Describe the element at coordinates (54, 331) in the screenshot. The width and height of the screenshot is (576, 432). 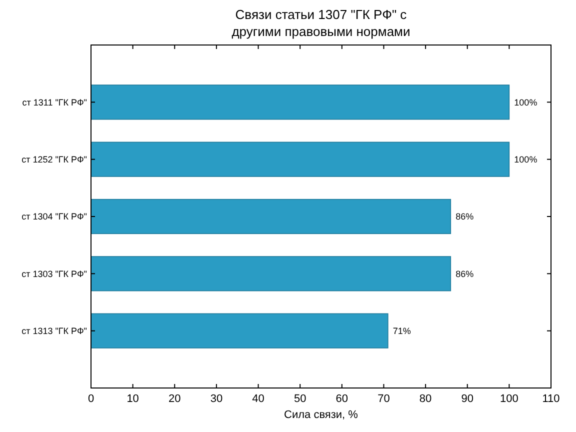
I see `y-tick-label: ст 1313 "ГК РФ"` at that location.